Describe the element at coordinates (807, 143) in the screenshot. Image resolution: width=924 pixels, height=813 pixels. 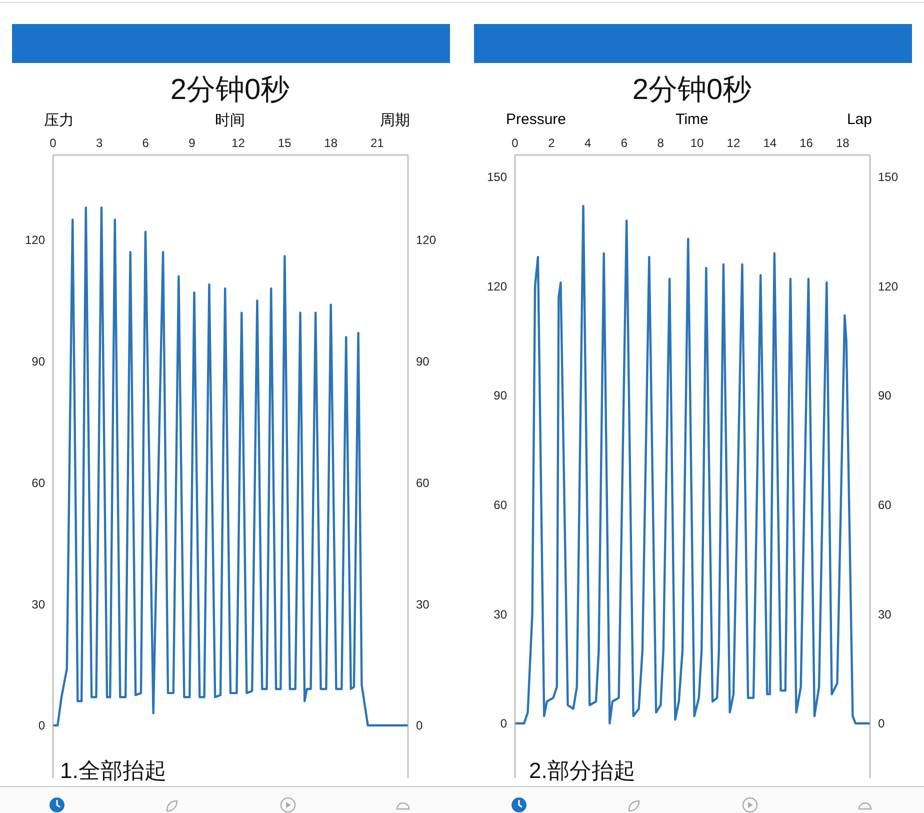
I see `x-tick-label: 16` at that location.